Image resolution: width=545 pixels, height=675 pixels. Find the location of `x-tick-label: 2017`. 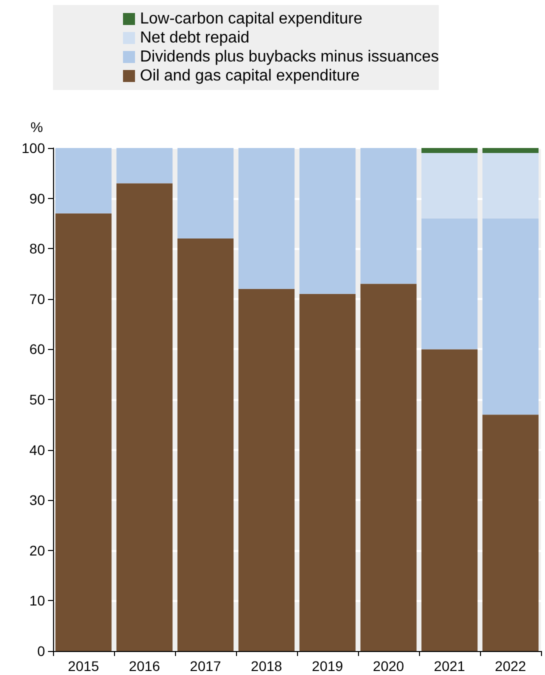

x-tick-label: 2017 is located at coordinates (206, 666).